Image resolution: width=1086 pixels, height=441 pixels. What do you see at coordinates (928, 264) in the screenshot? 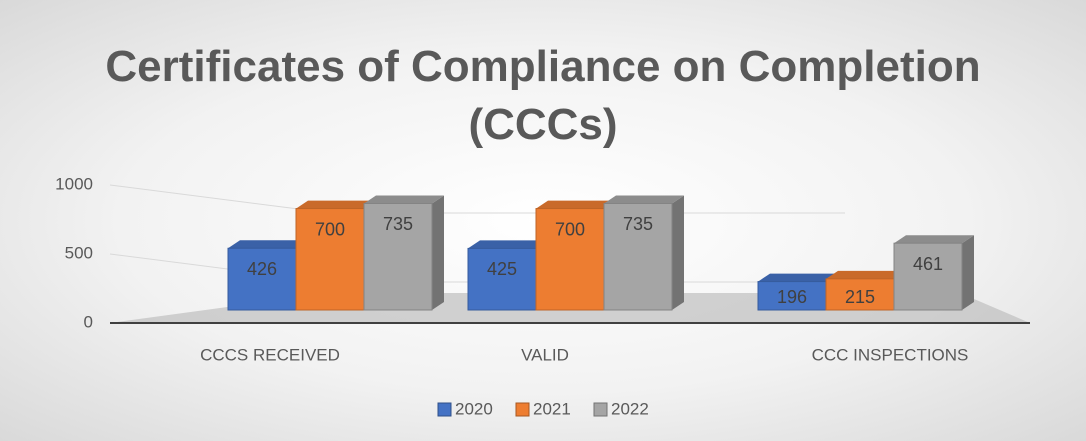
I see `data-label: 461` at bounding box center [928, 264].